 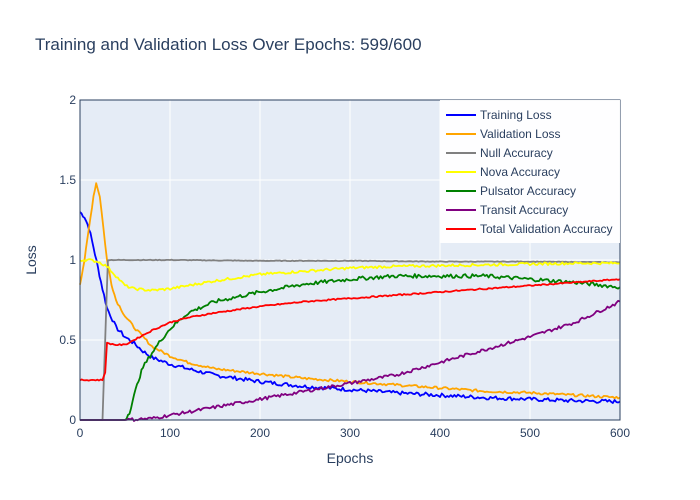 What do you see at coordinates (520, 134) in the screenshot?
I see `legend-item-label: Validation Loss` at bounding box center [520, 134].